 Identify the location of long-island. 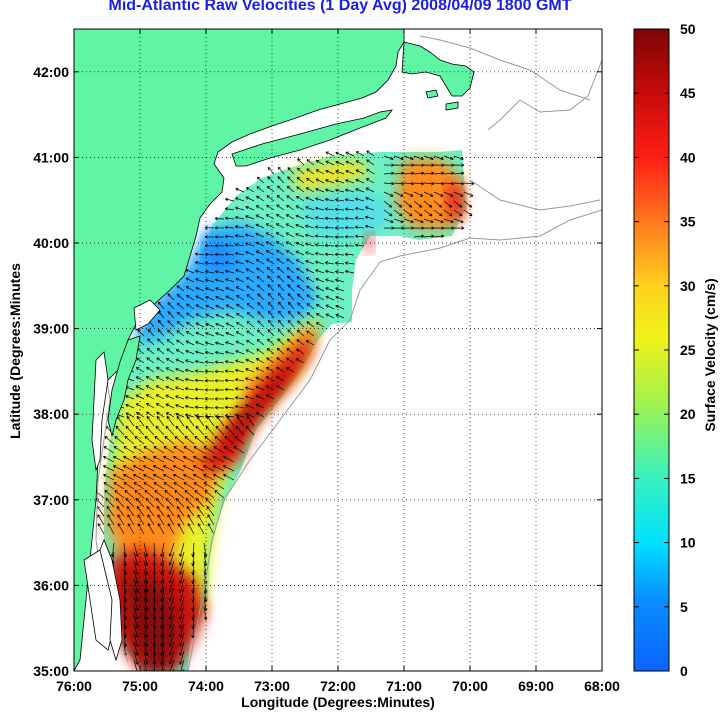
(312, 138).